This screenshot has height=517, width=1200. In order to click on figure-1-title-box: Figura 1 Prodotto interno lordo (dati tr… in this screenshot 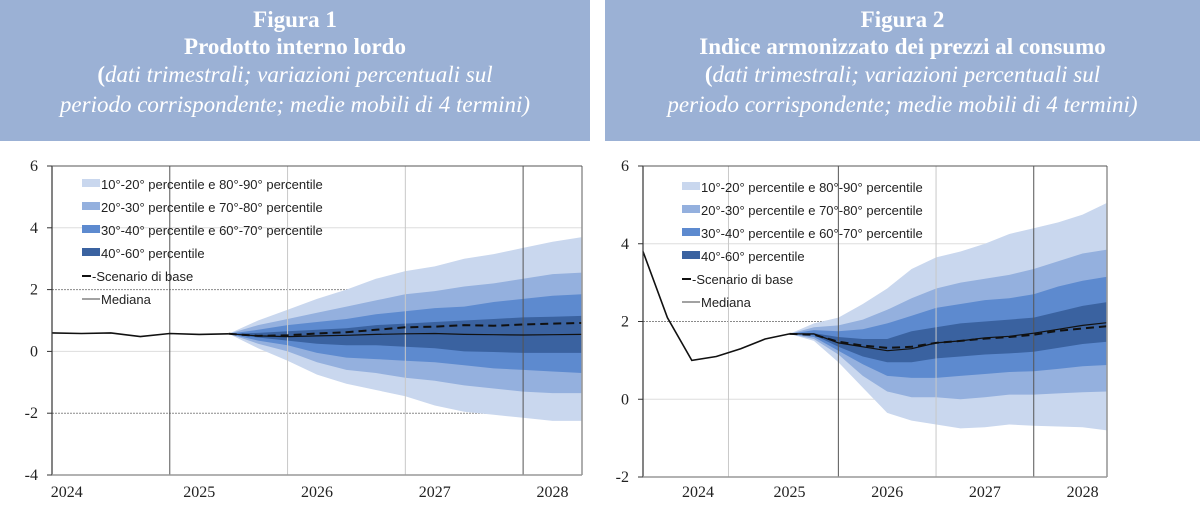, I will do `click(295, 70)`.